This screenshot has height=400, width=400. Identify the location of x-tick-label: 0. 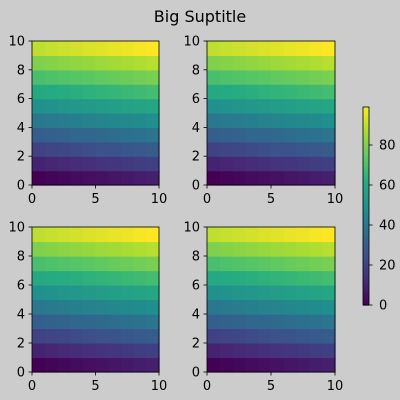
(207, 386).